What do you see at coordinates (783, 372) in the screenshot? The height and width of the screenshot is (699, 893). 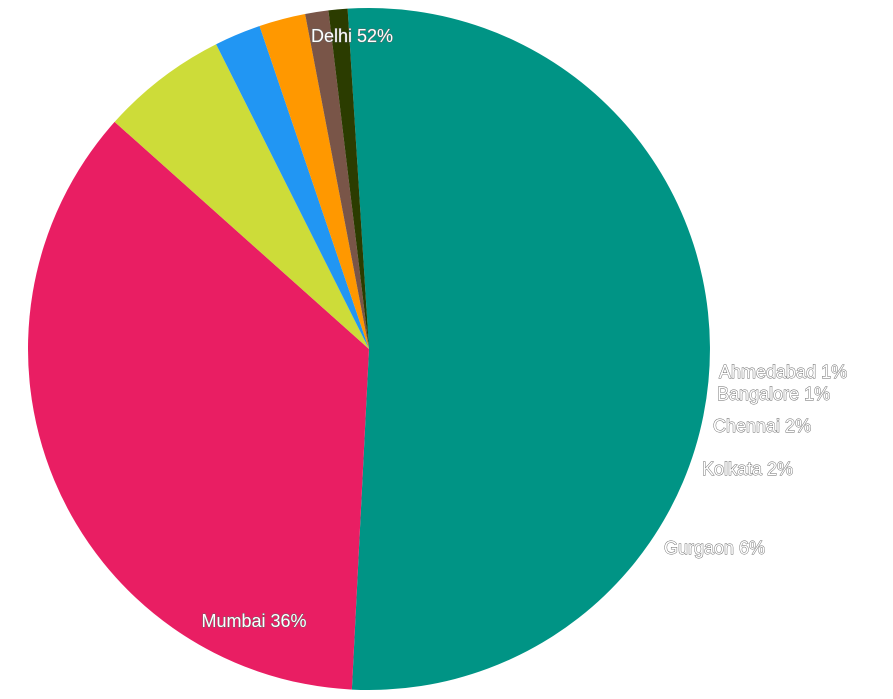 I see `slice-label-ahmedabad: Ahmedabad 1%` at bounding box center [783, 372].